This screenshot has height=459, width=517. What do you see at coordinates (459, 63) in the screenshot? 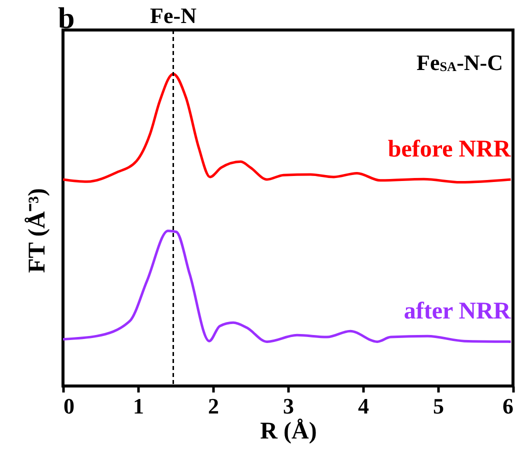
I see `annotation: Fe$_{SA}$-N-C` at bounding box center [459, 63].